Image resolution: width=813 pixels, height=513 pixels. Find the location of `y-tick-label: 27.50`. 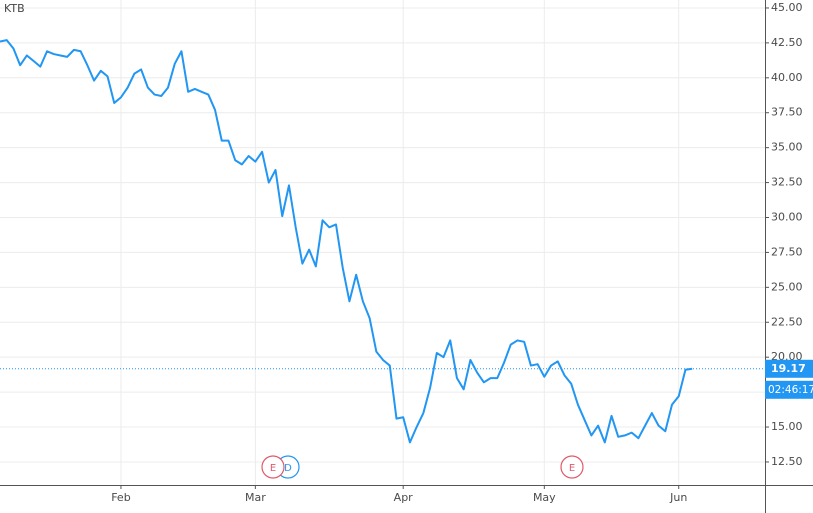

y-tick-label: 27.50 is located at coordinates (787, 251).